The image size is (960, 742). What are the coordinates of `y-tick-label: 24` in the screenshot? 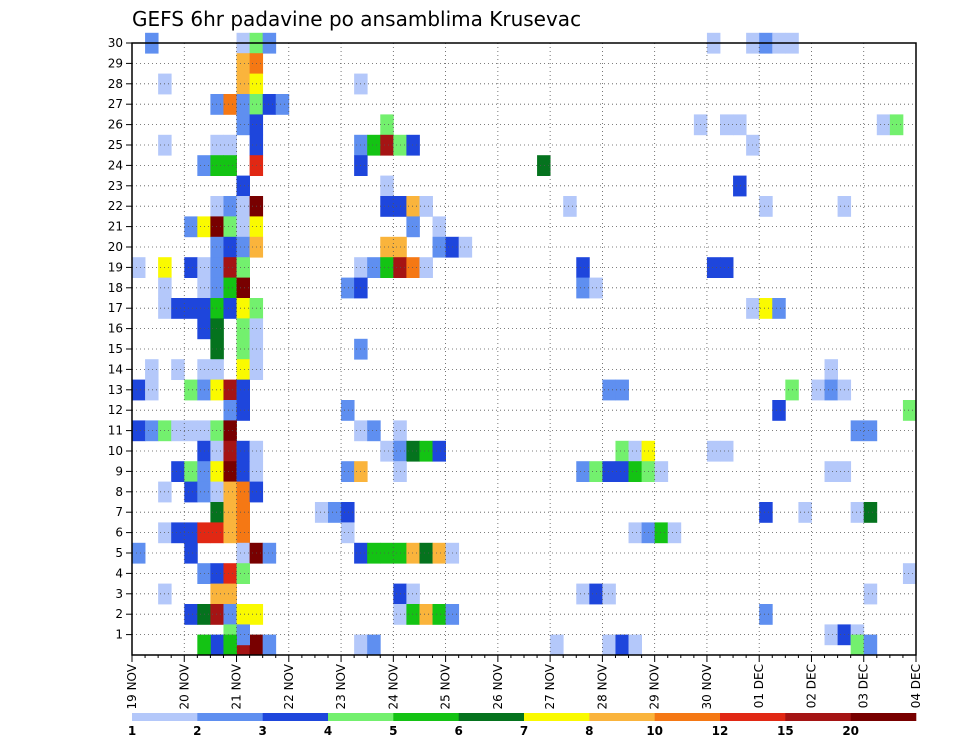 It's located at (115, 165).